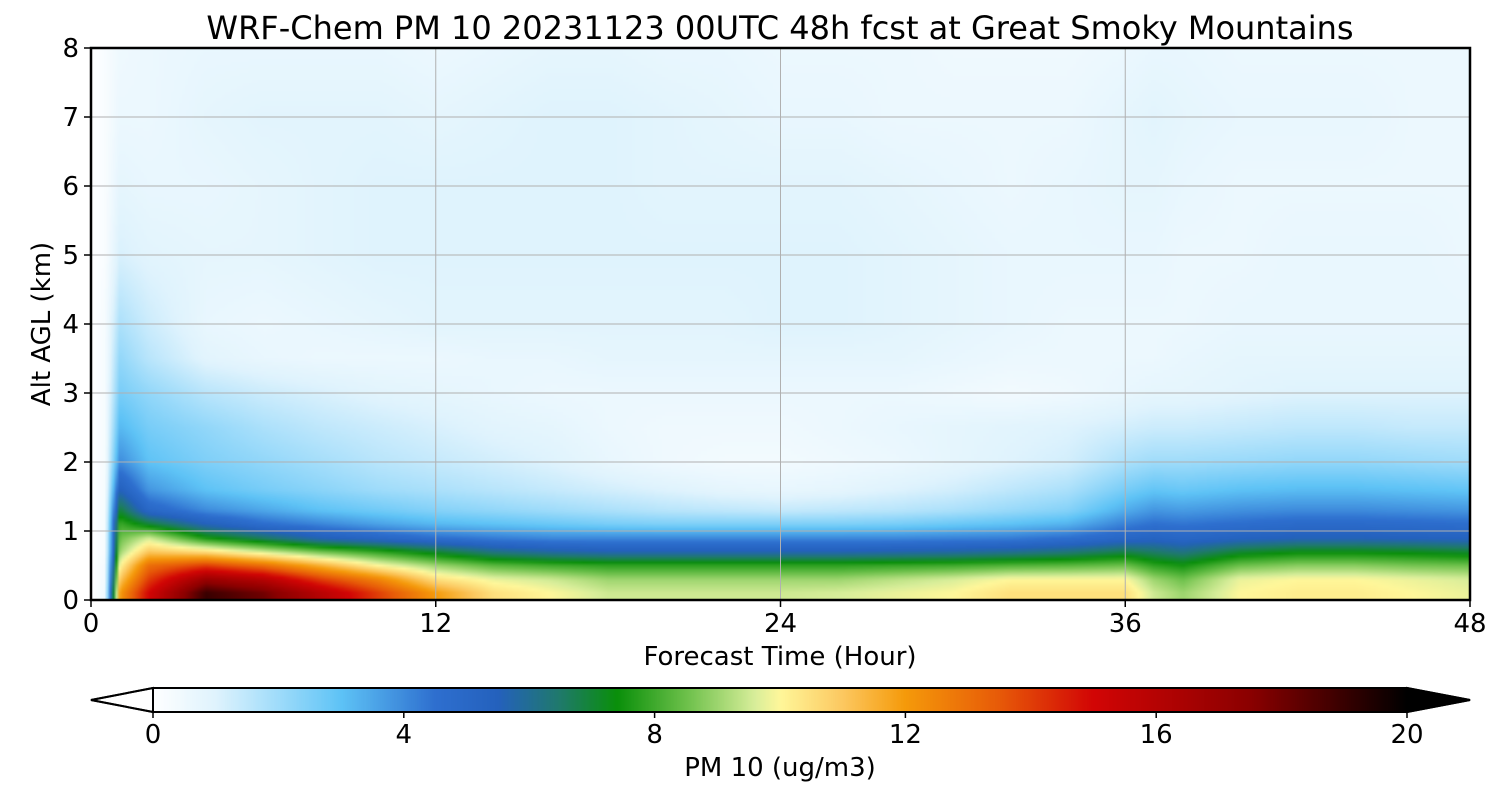 The width and height of the screenshot is (1500, 800). What do you see at coordinates (435, 624) in the screenshot?
I see `x-tick-label: 12` at bounding box center [435, 624].